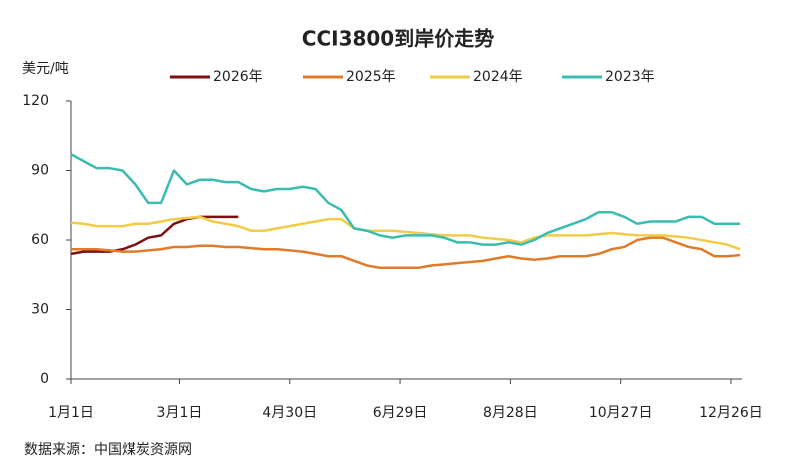 This screenshot has height=472, width=797. What do you see at coordinates (400, 413) in the screenshot?
I see `x-tick-label: 6月29日` at bounding box center [400, 413].